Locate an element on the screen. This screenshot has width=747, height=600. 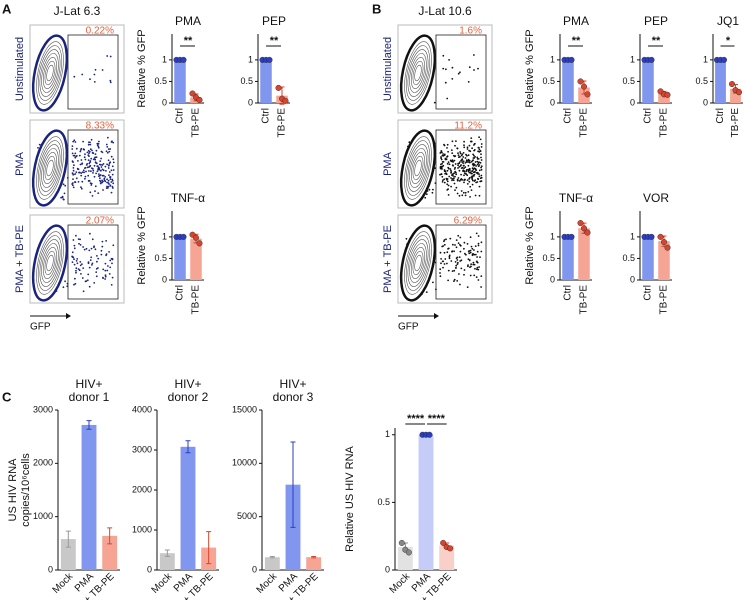
row-label: PMA is located at coordinates (20, 163).